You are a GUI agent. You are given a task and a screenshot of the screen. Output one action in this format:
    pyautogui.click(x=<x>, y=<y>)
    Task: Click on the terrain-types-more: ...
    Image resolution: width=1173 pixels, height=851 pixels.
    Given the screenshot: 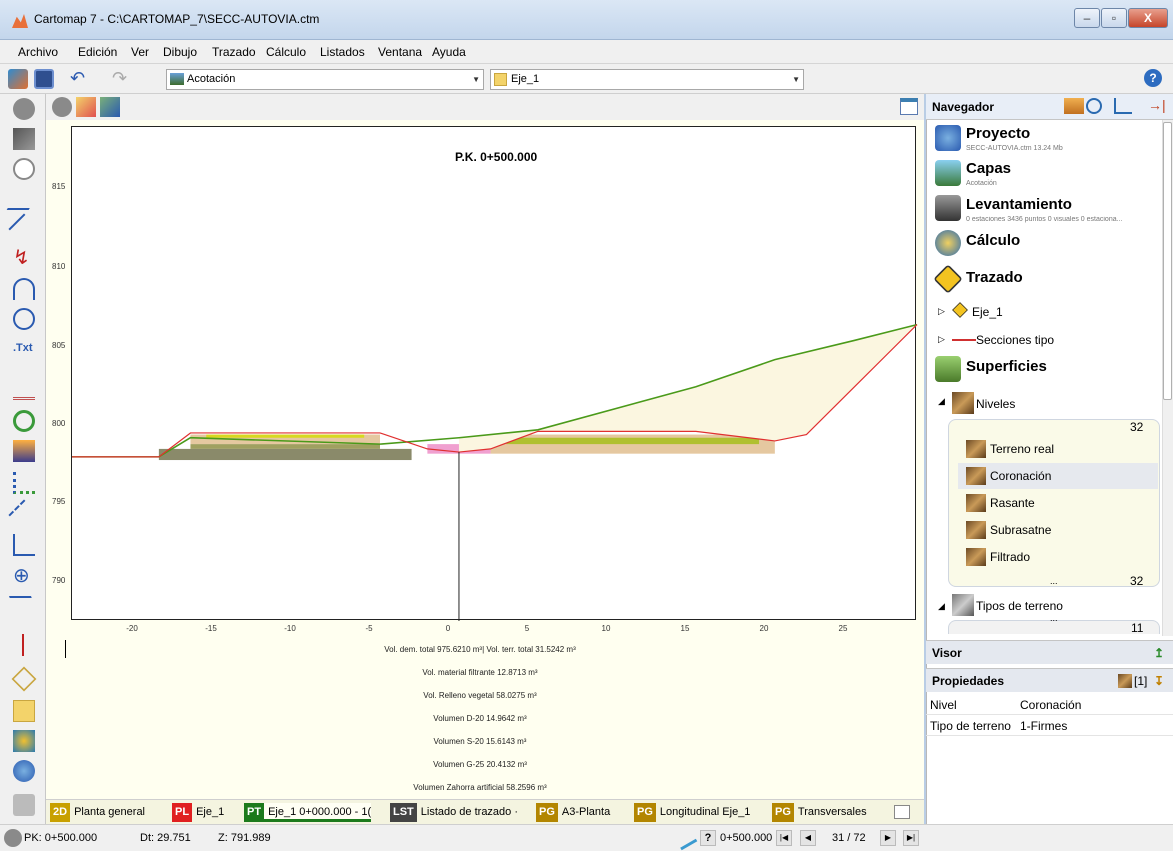 What is the action you would take?
    pyautogui.click(x=1054, y=618)
    